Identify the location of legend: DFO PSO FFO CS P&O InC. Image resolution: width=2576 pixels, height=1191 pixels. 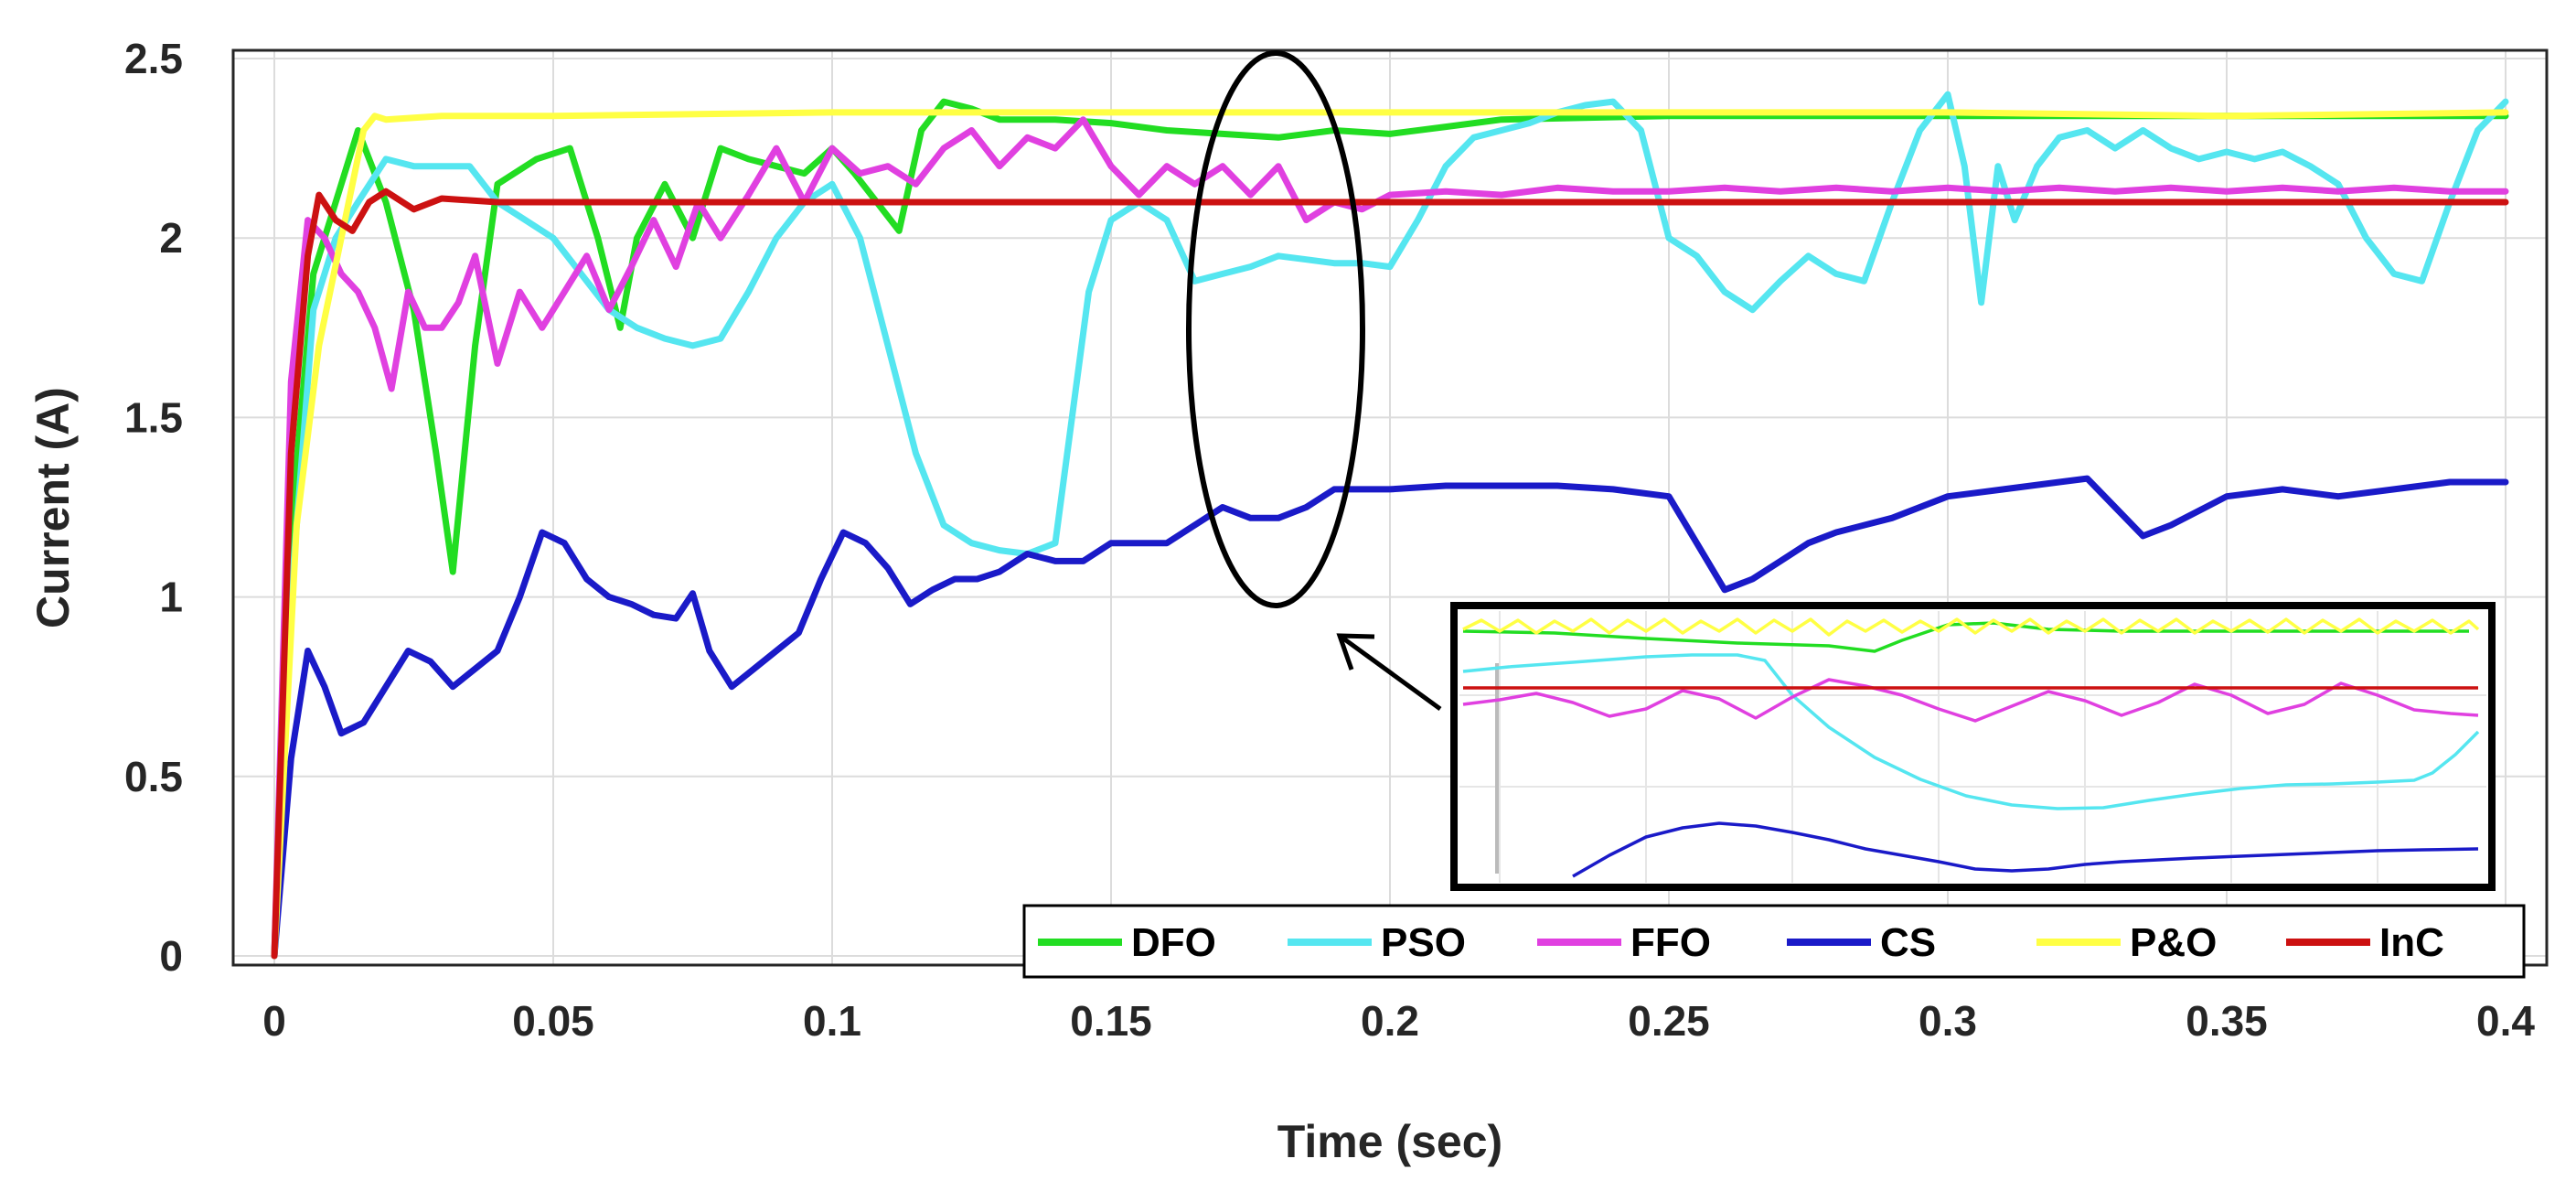
(1774, 942).